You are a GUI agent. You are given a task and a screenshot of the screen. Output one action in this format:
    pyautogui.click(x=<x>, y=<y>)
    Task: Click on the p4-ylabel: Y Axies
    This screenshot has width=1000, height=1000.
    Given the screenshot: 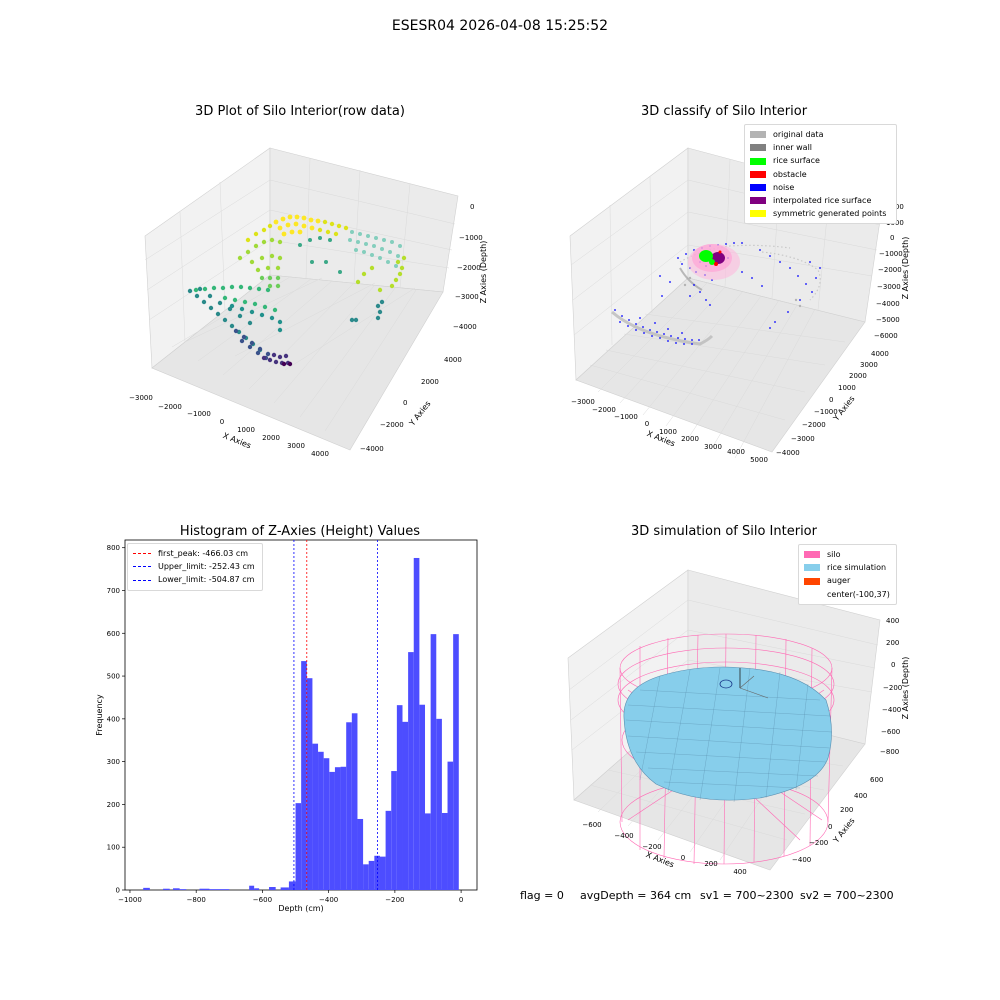 What is the action you would take?
    pyautogui.click(x=844, y=830)
    